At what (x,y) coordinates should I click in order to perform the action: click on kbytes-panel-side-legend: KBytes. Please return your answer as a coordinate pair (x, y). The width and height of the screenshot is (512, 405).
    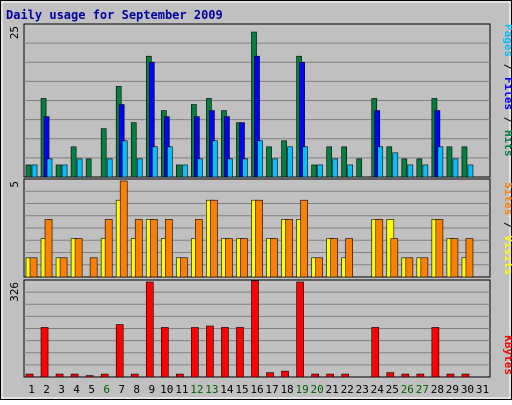
    Looking at the image, I should click on (507, 355).